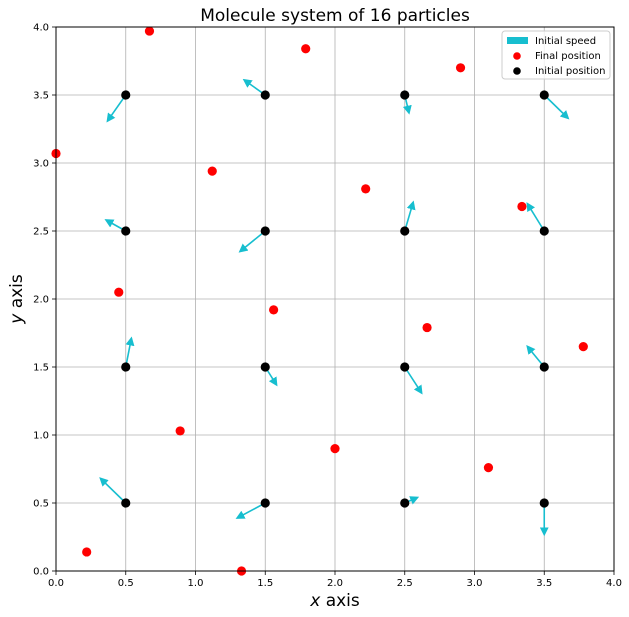 Image resolution: width=629 pixels, height=617 pixels. Describe the element at coordinates (126, 583) in the screenshot. I see `x-tick-label: 0.5` at that location.